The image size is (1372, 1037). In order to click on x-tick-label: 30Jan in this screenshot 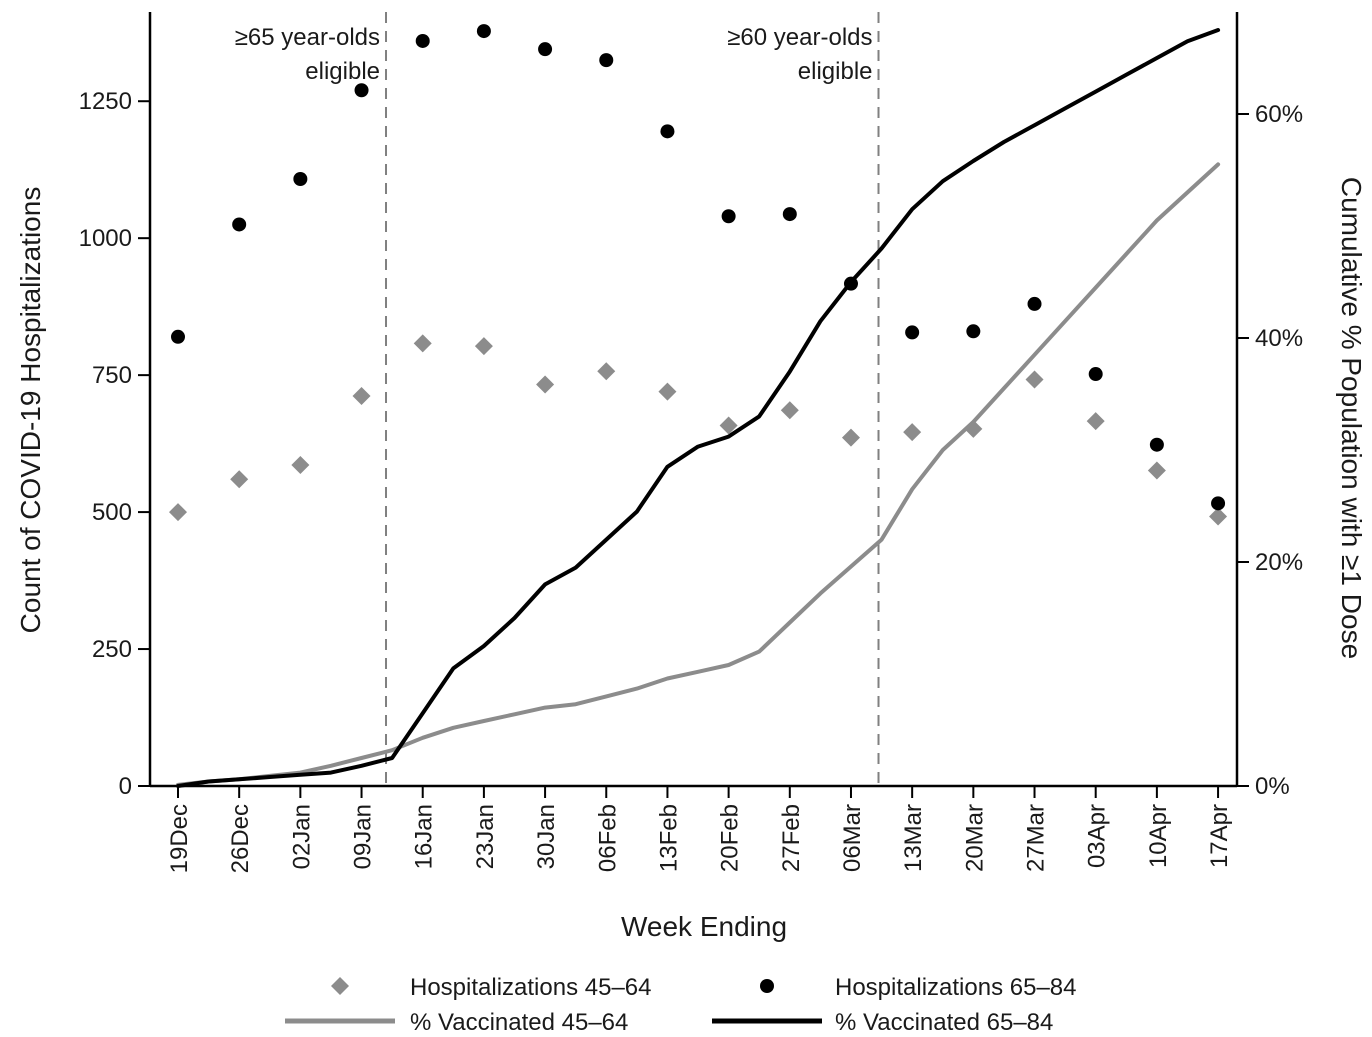, I will do `click(546, 836)`.